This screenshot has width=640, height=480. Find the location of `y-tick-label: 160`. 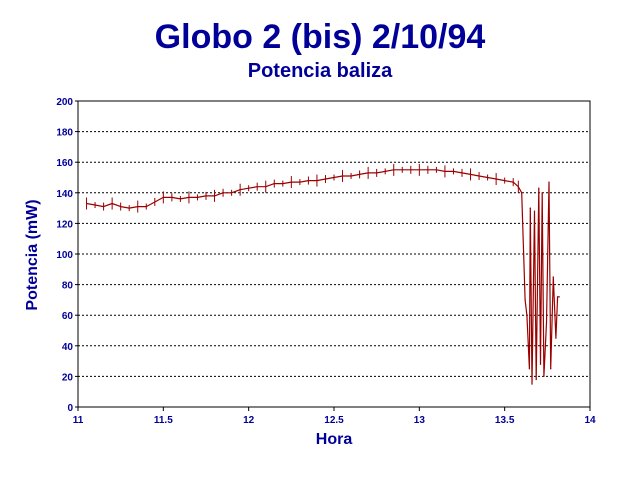

y-tick-label: 160 is located at coordinates (64, 163).